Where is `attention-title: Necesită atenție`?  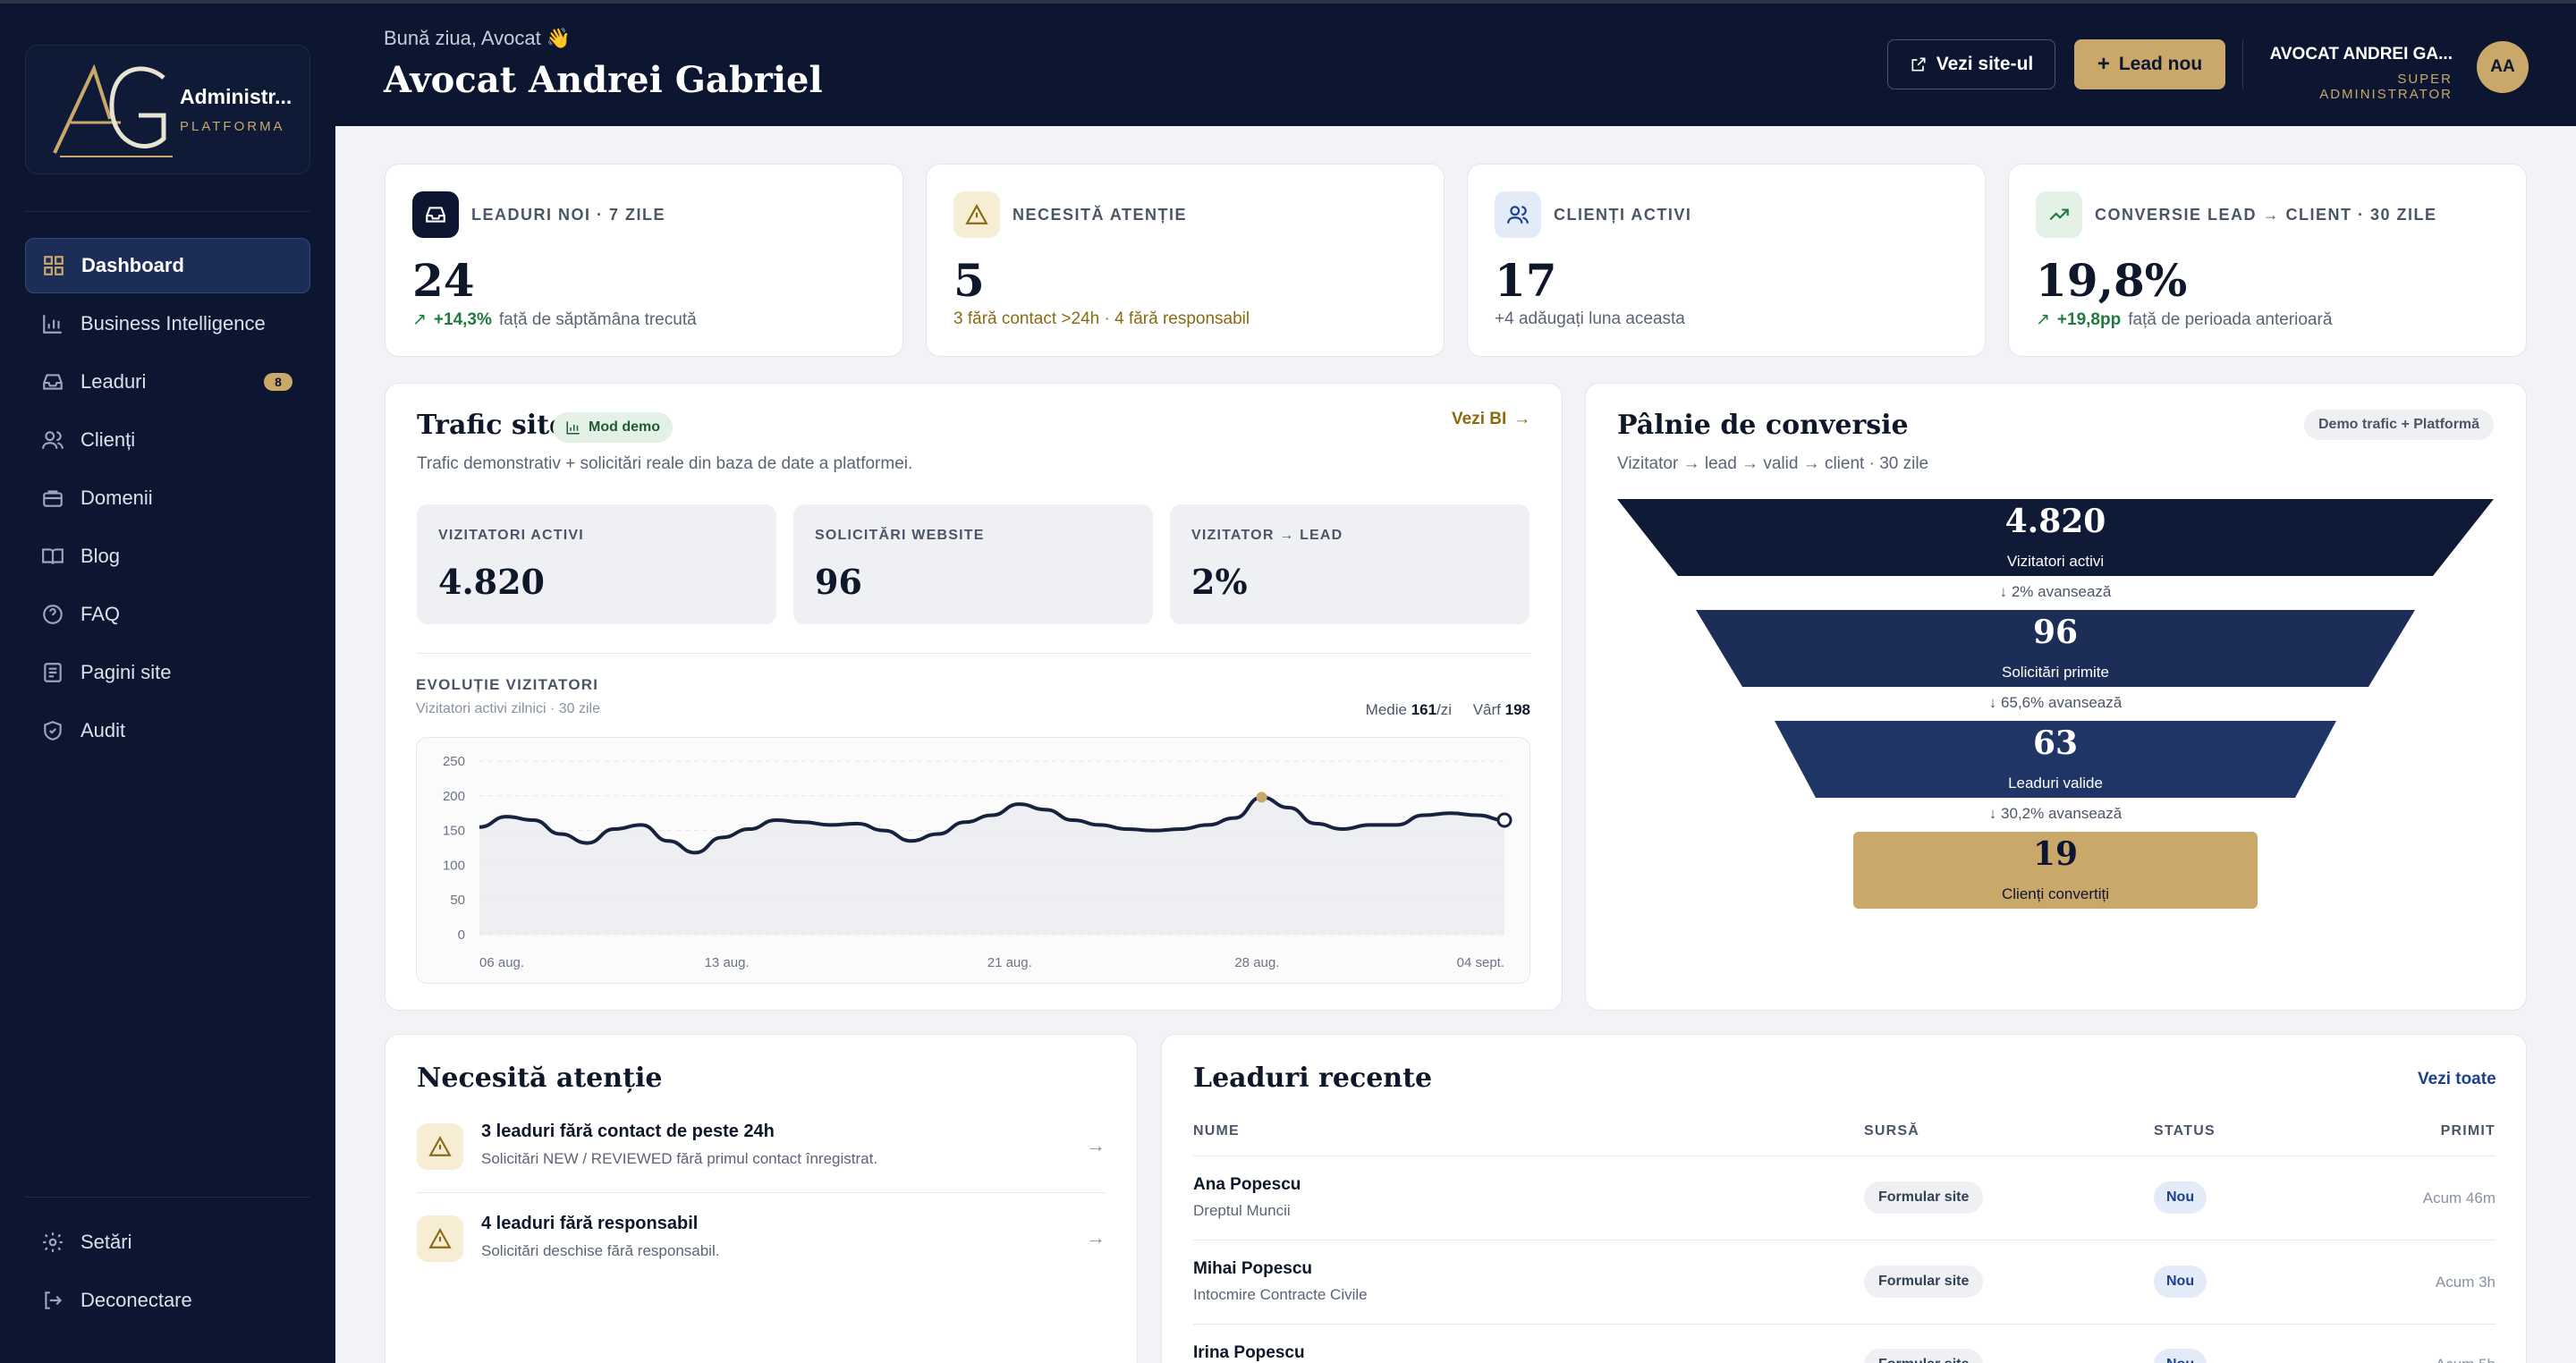 attention-title: Necesită atenție is located at coordinates (540, 1078).